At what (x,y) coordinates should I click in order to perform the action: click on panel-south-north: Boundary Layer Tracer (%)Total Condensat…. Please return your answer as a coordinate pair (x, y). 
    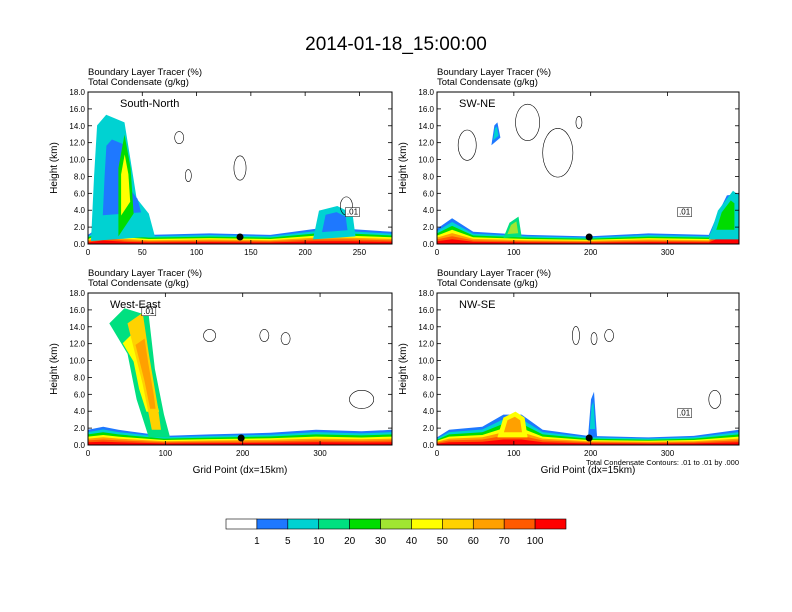
    Looking at the image, I should click on (221, 162).